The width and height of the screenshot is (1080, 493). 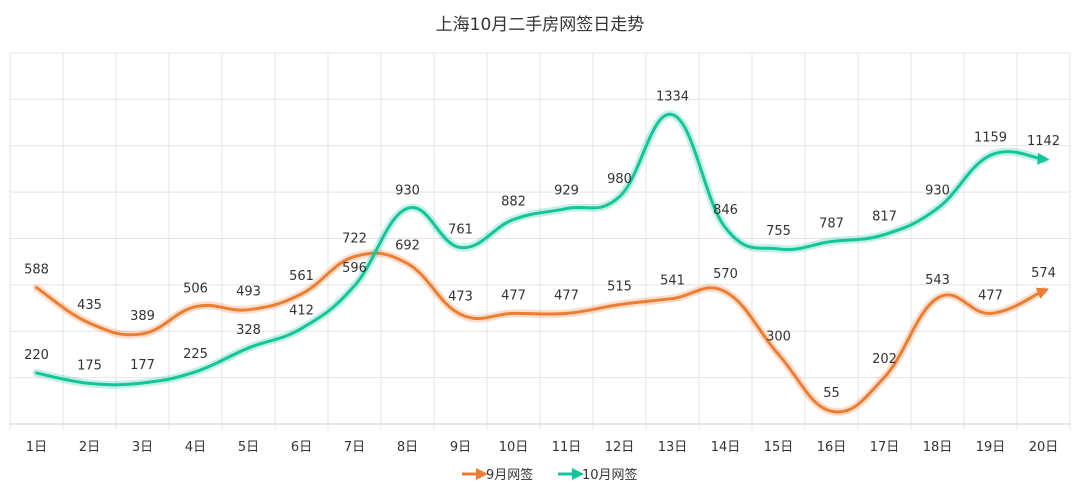 What do you see at coordinates (36, 447) in the screenshot?
I see `x-tick-label: 1日` at bounding box center [36, 447].